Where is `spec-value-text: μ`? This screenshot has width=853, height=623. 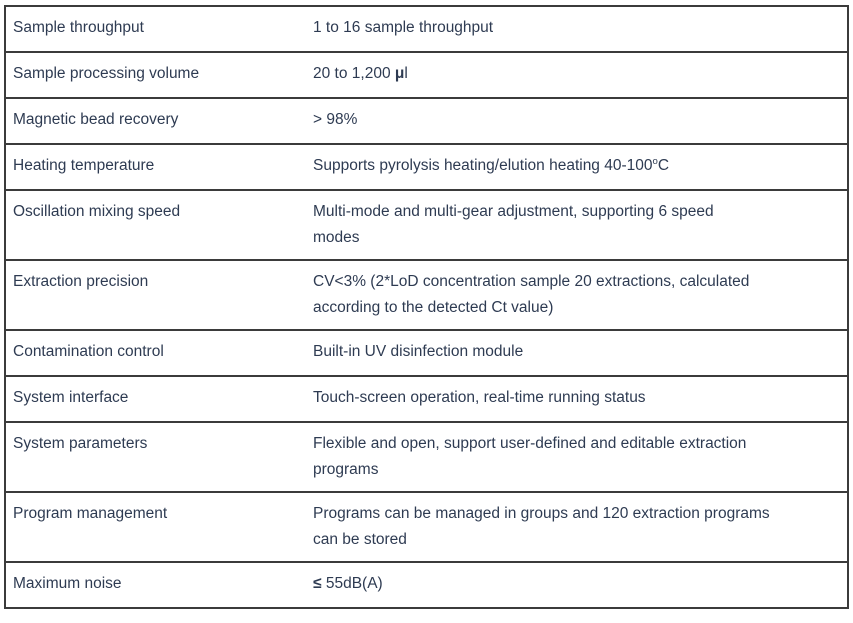
spec-value-text: μ is located at coordinates (399, 73).